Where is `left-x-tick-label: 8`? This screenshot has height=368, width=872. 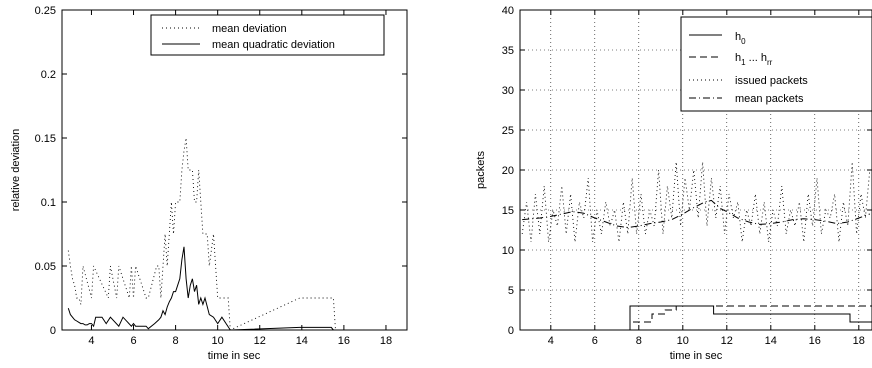
left-x-tick-label: 8 is located at coordinates (176, 341).